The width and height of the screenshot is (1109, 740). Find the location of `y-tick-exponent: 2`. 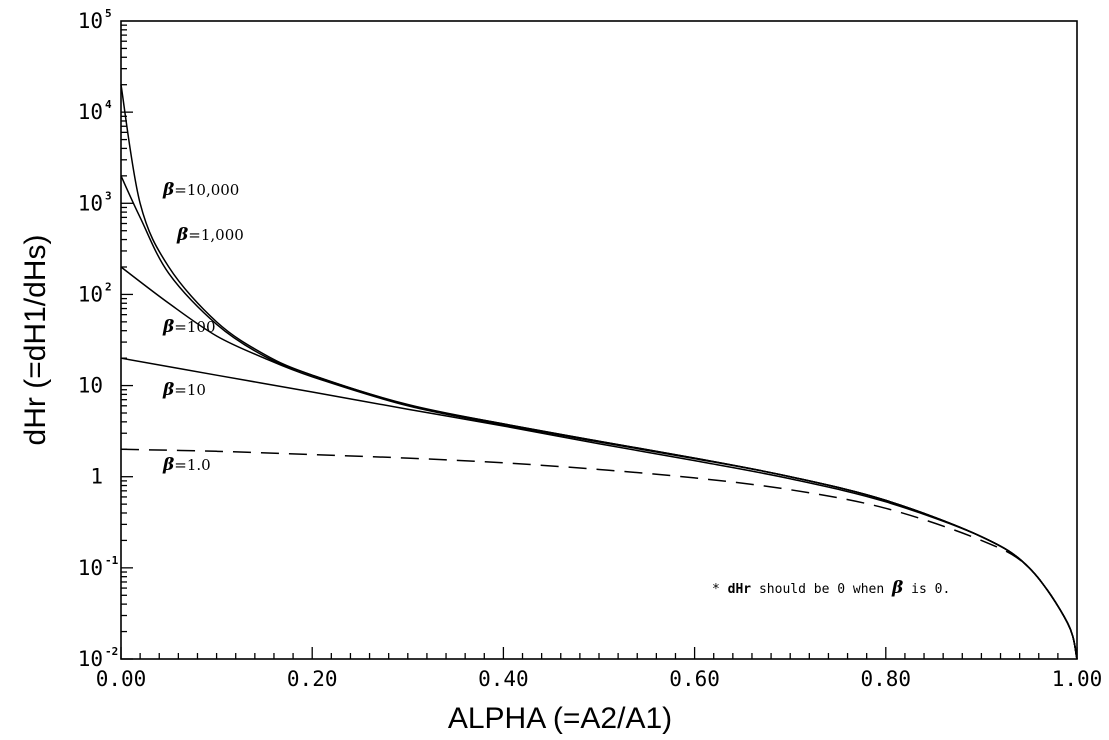

y-tick-exponent: 2 is located at coordinates (108, 286).